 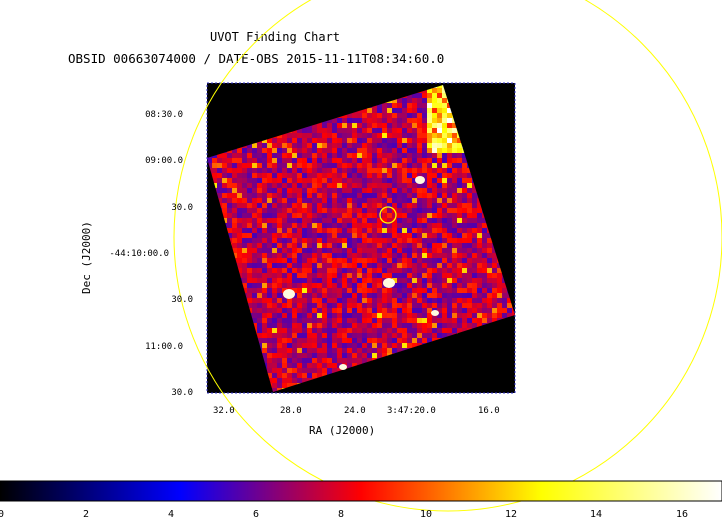 What do you see at coordinates (342, 430) in the screenshot?
I see `x-axis-label: RA (J2000)` at bounding box center [342, 430].